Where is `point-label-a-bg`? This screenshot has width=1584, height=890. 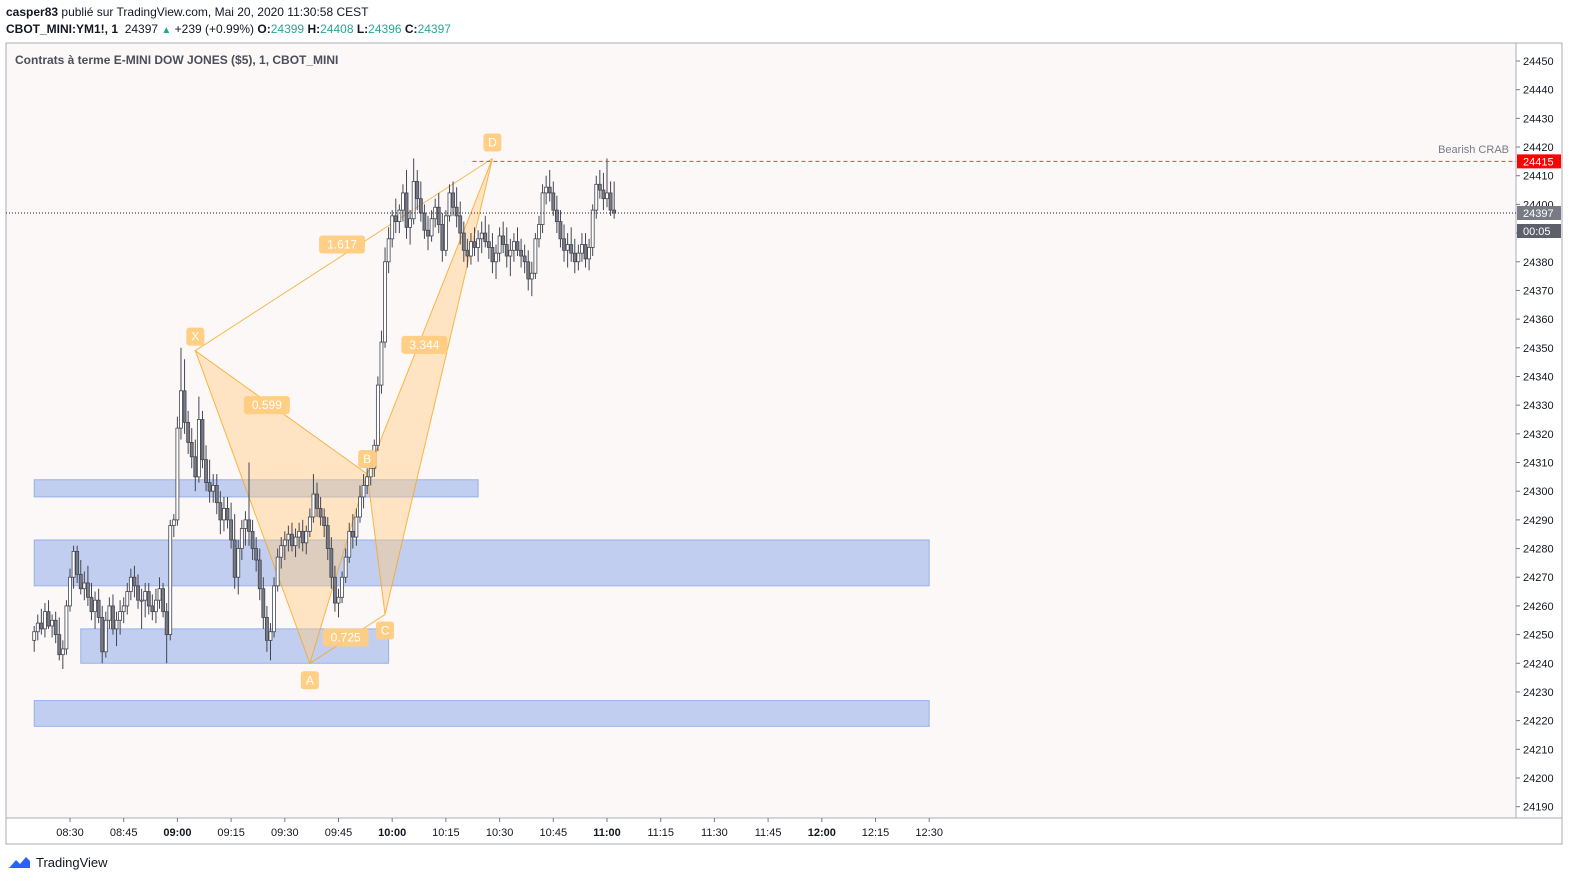 point-label-a-bg is located at coordinates (309, 680).